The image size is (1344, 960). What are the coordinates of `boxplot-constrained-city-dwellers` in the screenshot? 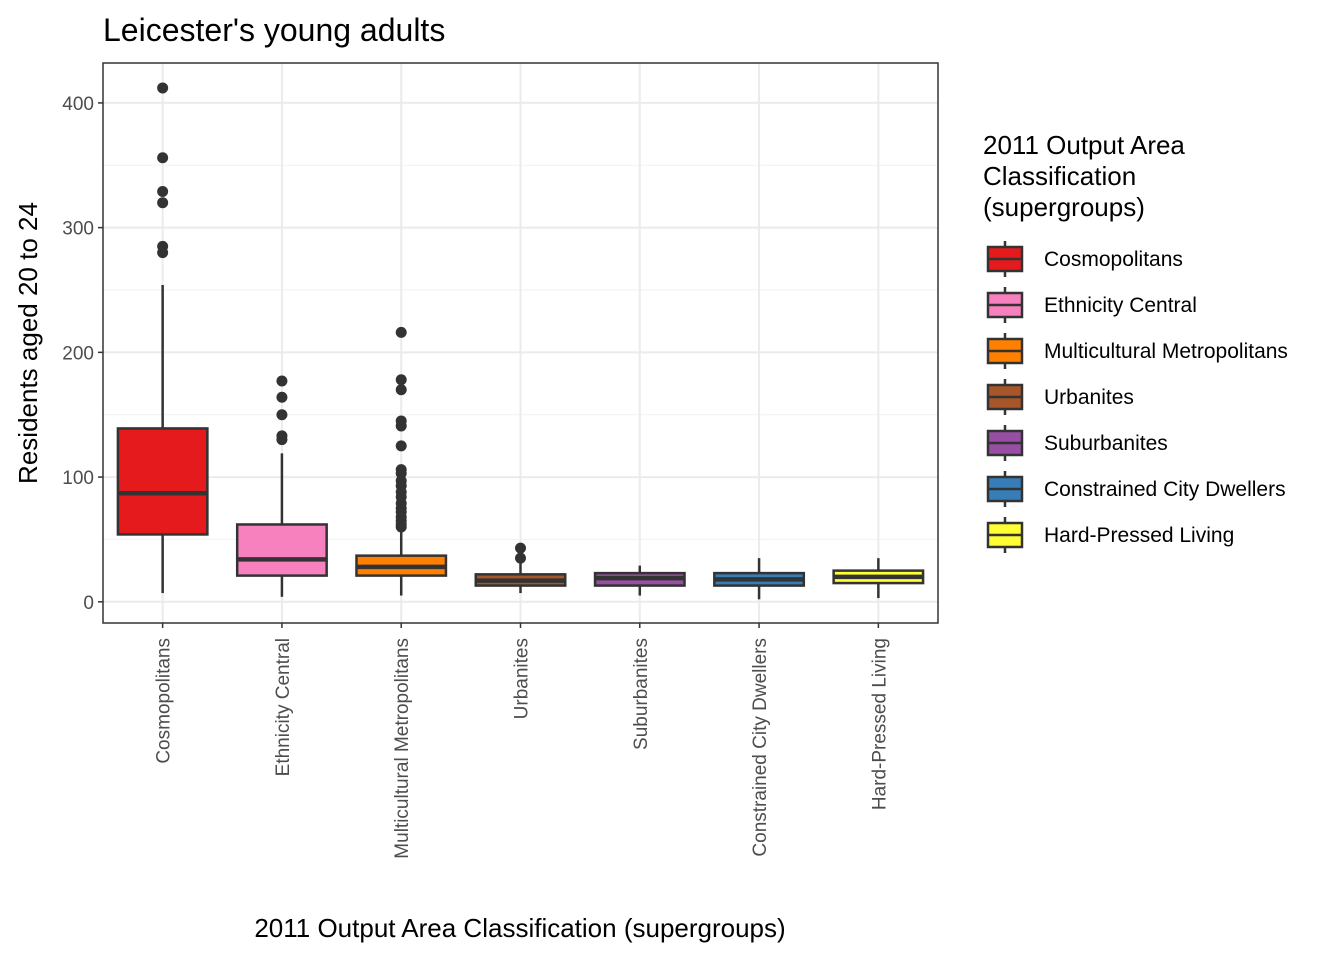 It's located at (759, 579).